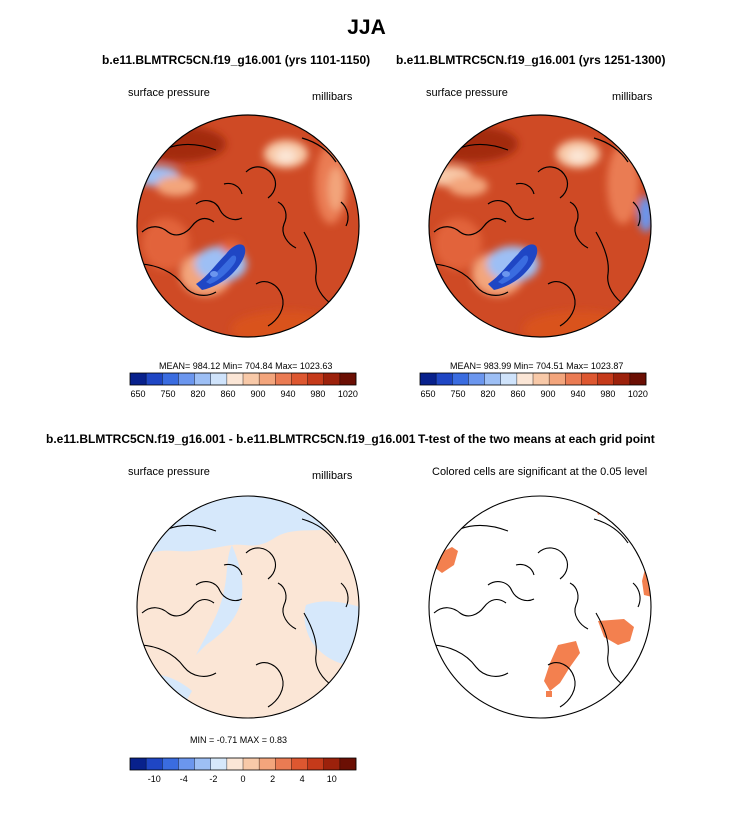 This screenshot has height=820, width=733. I want to click on colorbar-2-tick-label: 1020, so click(638, 394).